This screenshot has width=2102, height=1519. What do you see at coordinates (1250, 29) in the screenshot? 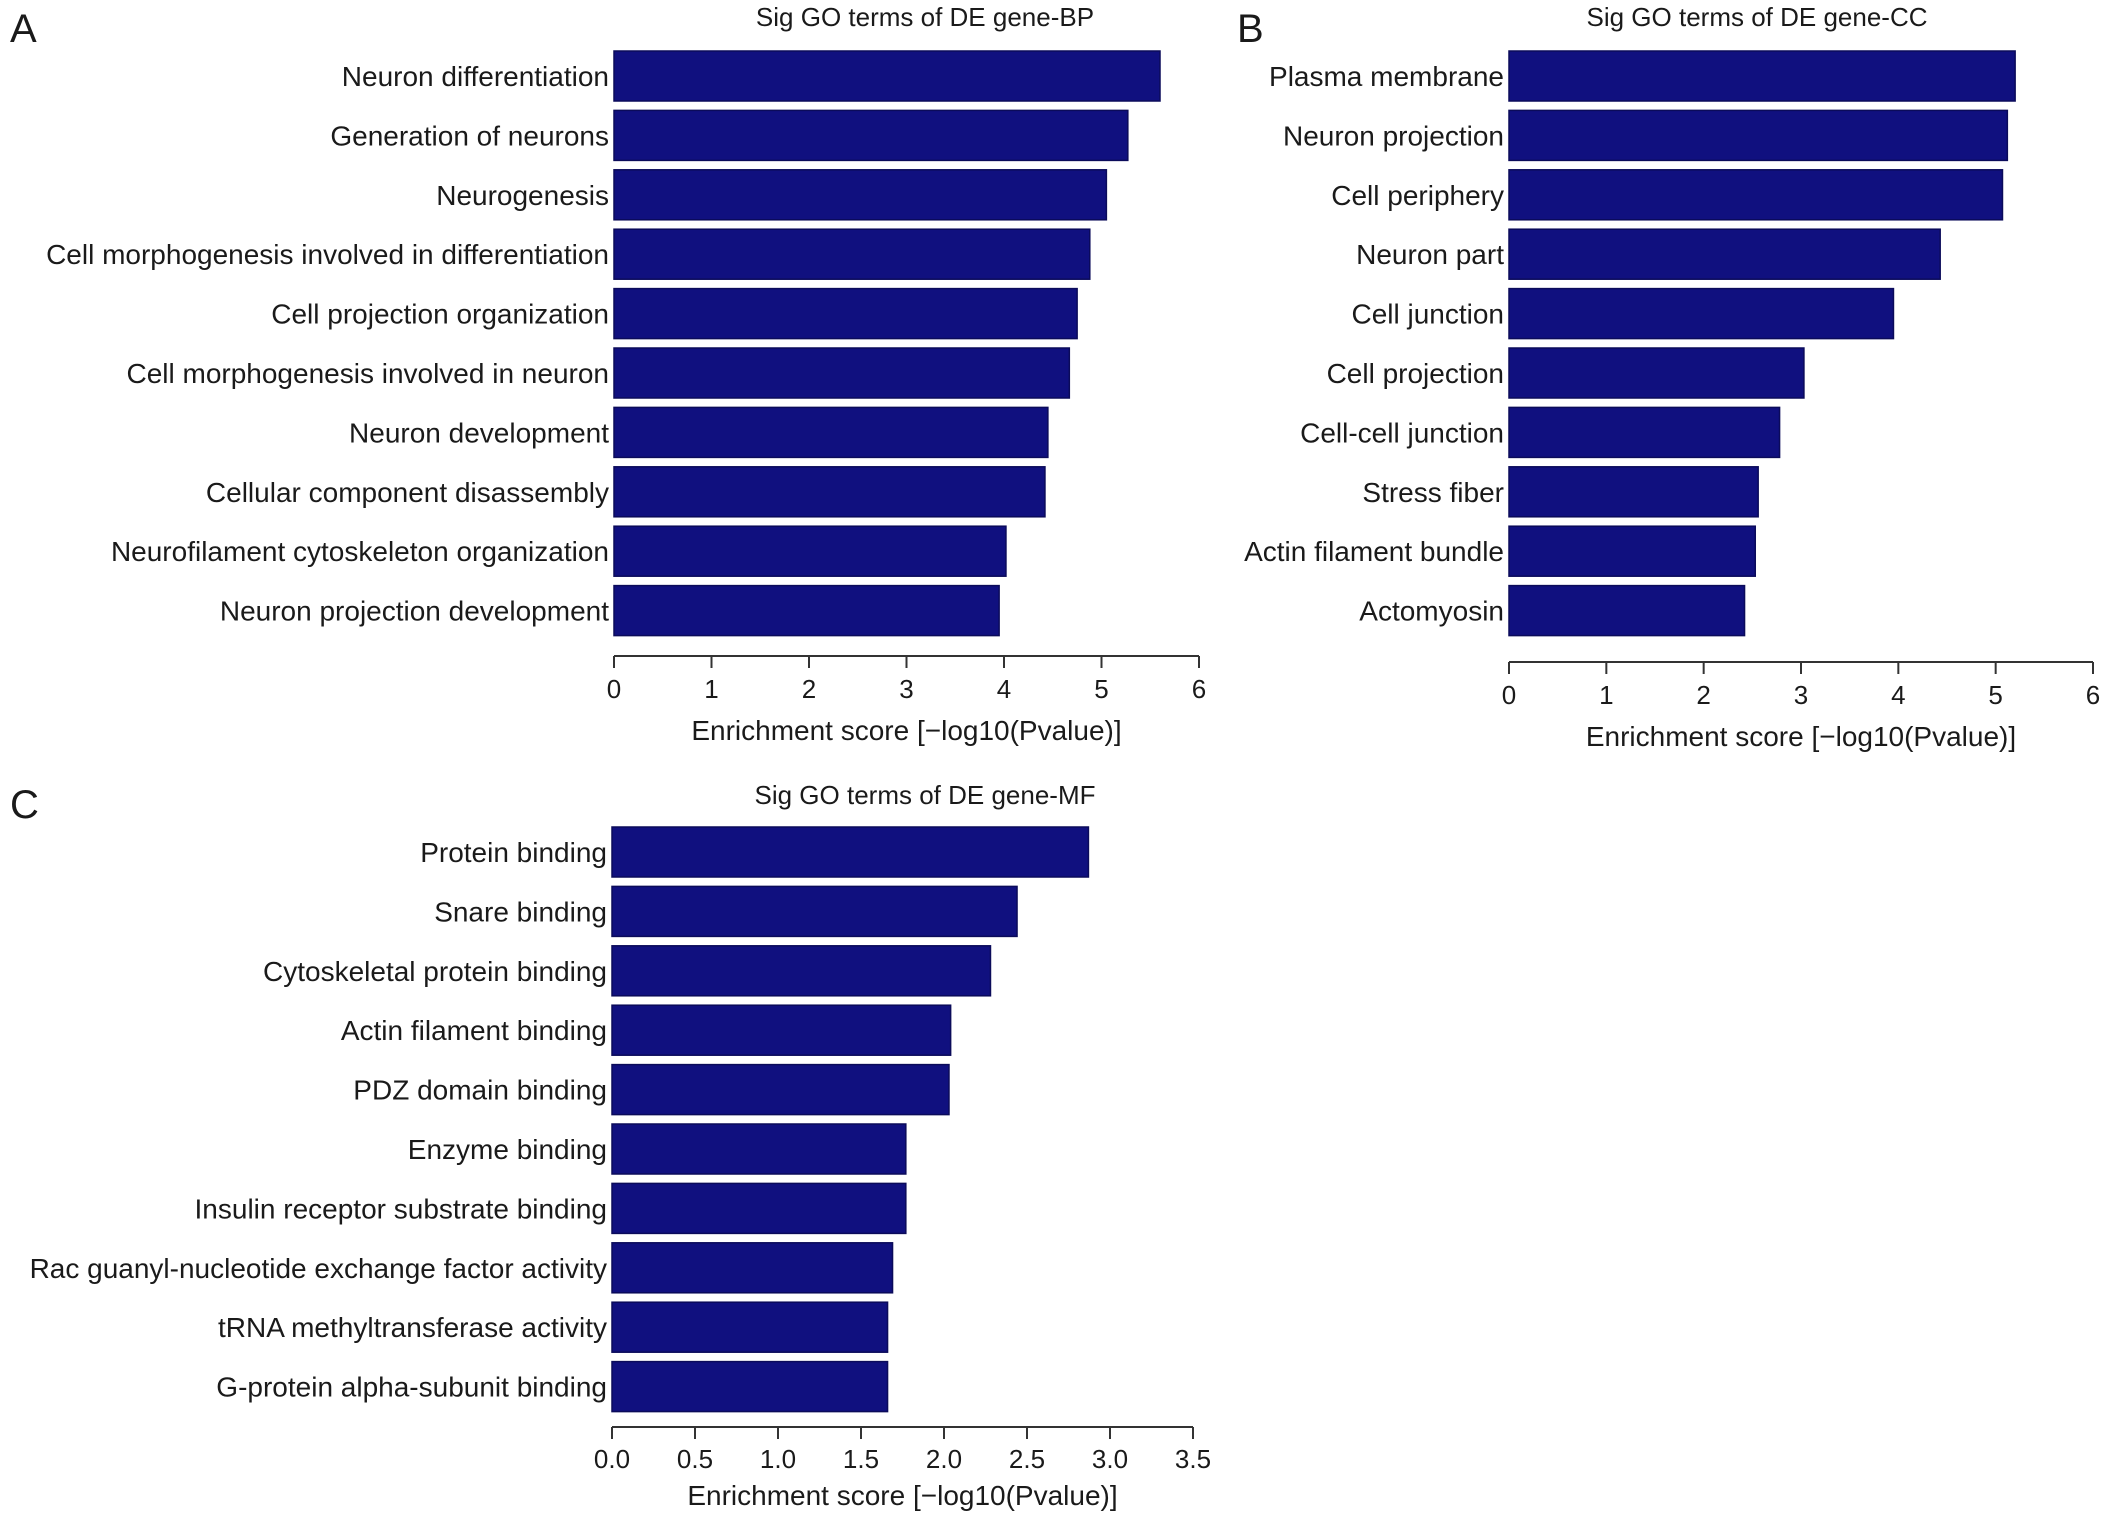
I see `panel-label: B` at bounding box center [1250, 29].